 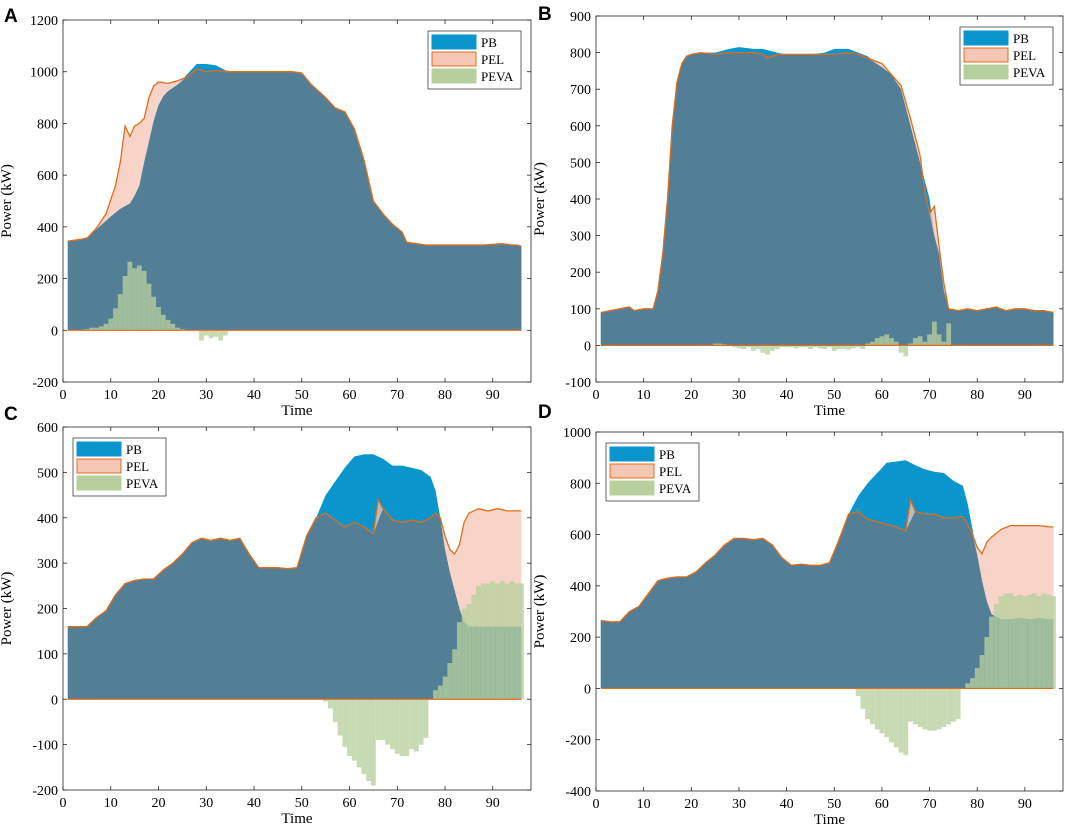 What do you see at coordinates (445, 803) in the screenshot?
I see `x-tick-label: 80` at bounding box center [445, 803].